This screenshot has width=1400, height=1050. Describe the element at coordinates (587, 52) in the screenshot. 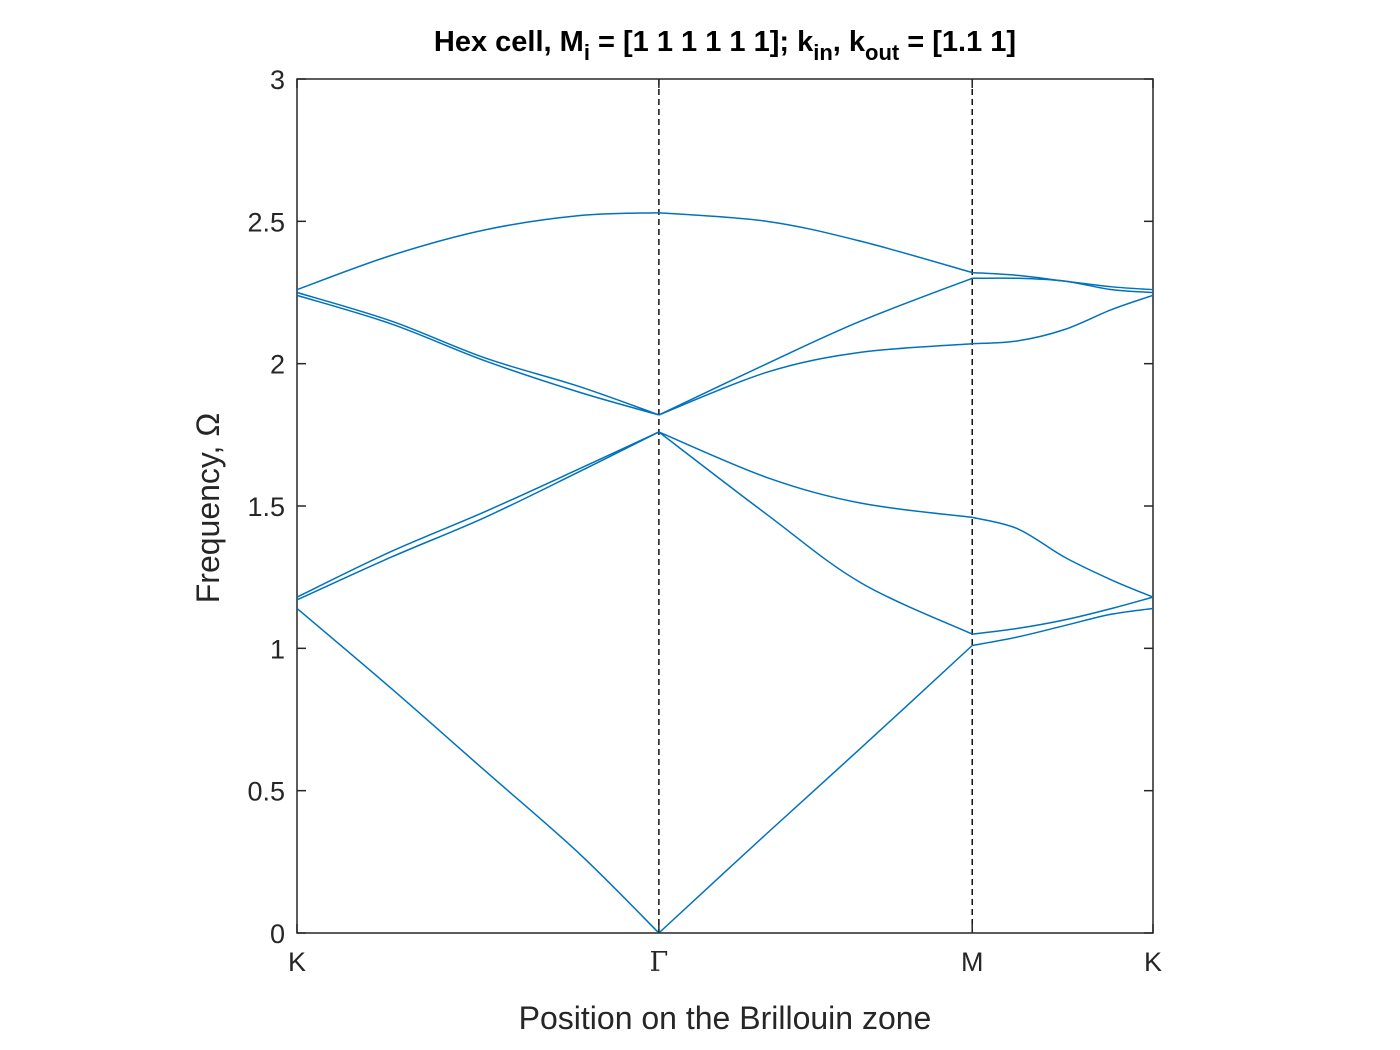

I see `title-part-1: i` at that location.